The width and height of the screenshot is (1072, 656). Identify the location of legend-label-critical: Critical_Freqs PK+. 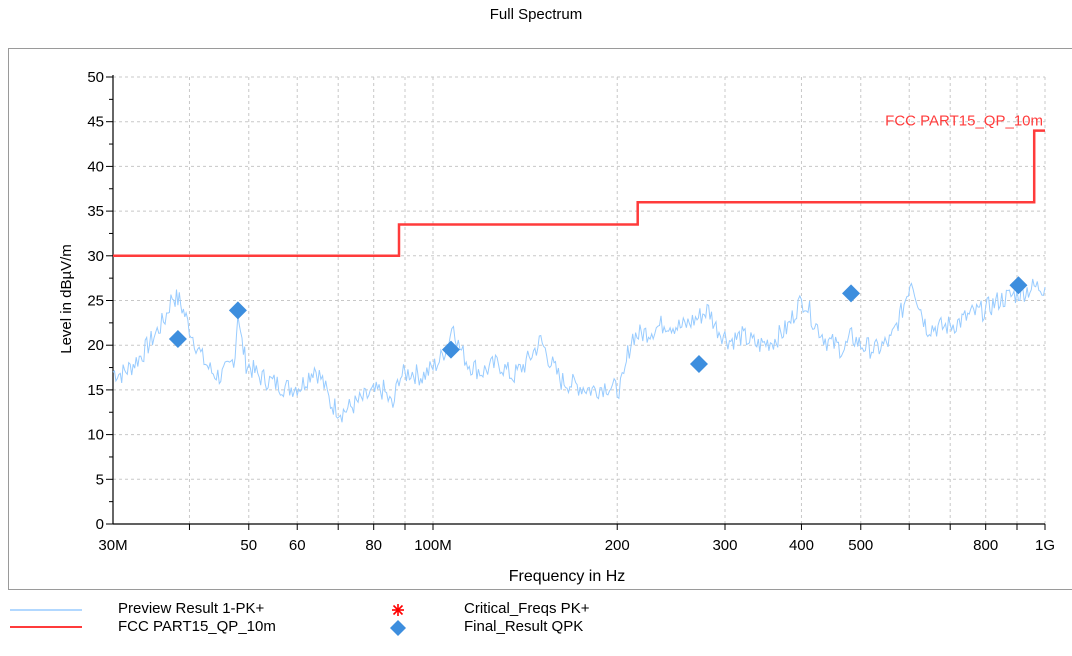
(527, 608).